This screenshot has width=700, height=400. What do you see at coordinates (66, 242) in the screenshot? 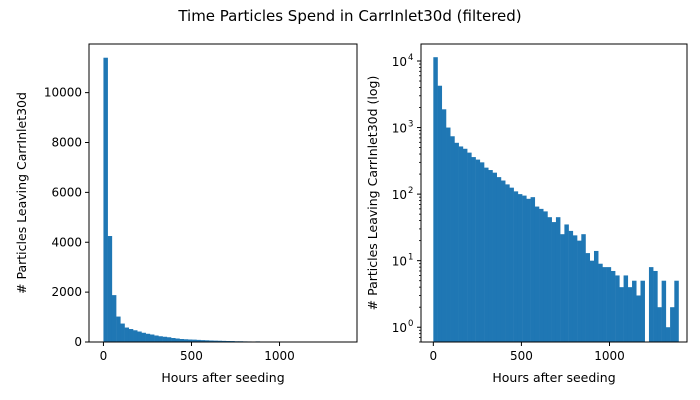
I see `y-tick-label: 4000` at bounding box center [66, 242].